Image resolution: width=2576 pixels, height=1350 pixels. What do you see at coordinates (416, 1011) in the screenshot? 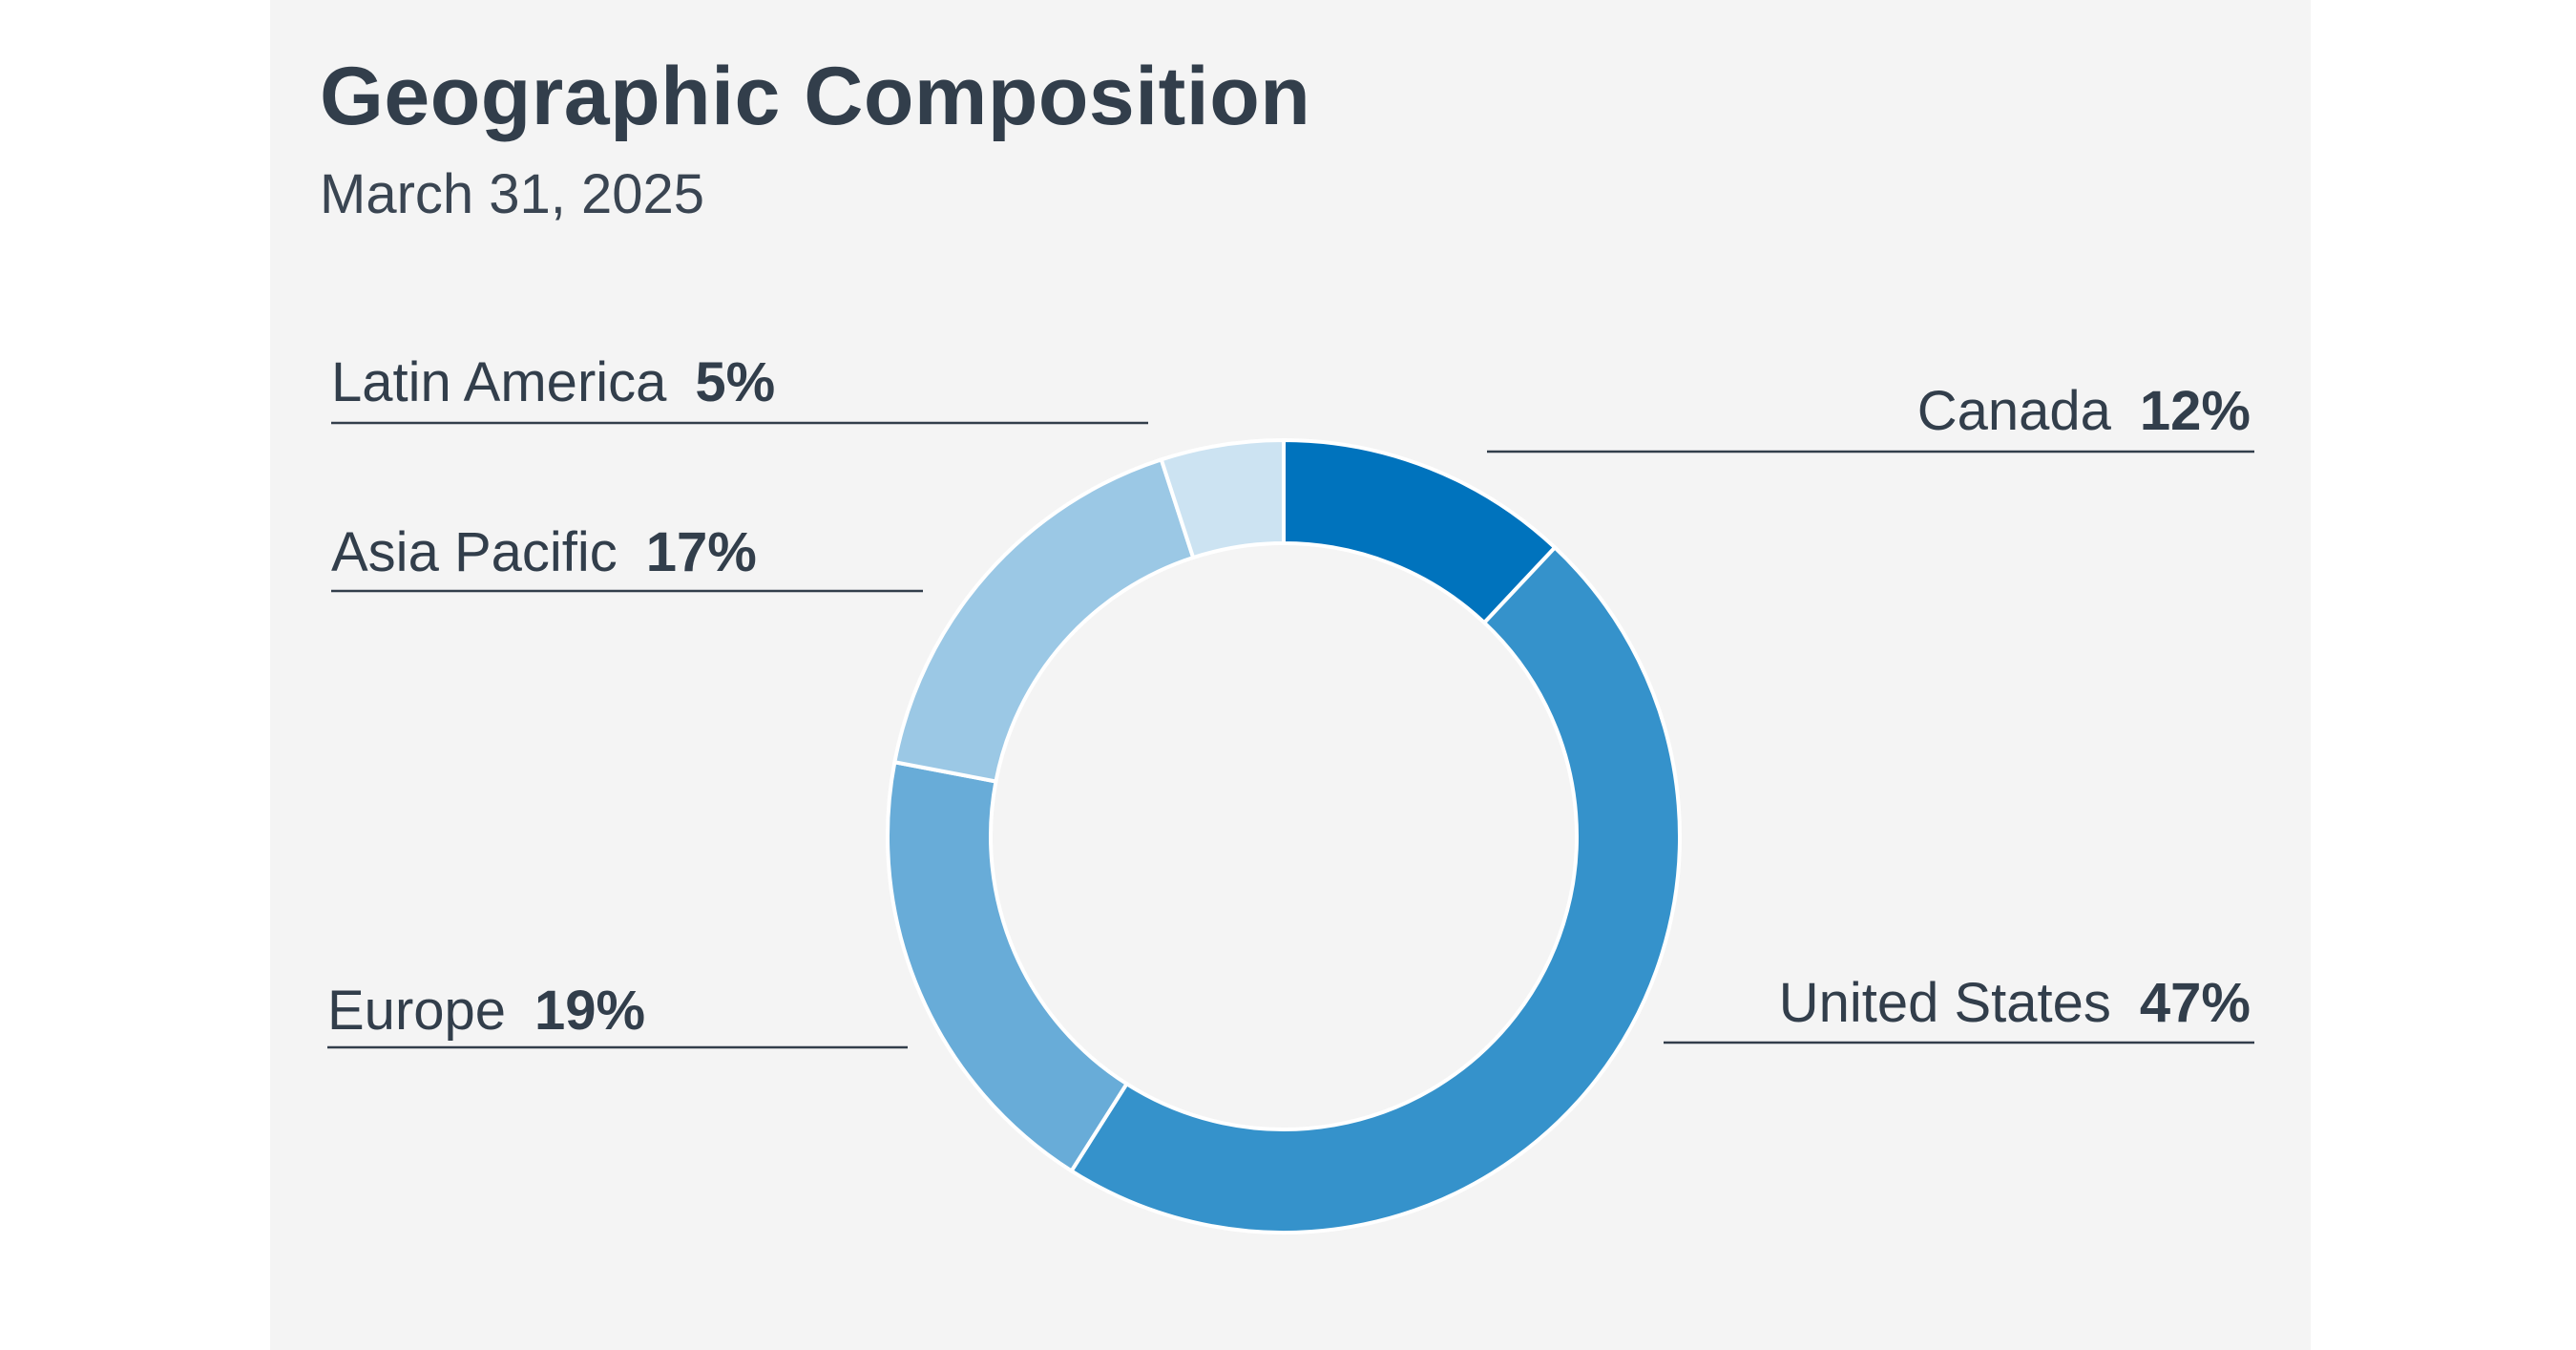
I see `label-name-europe: Europe` at bounding box center [416, 1011].